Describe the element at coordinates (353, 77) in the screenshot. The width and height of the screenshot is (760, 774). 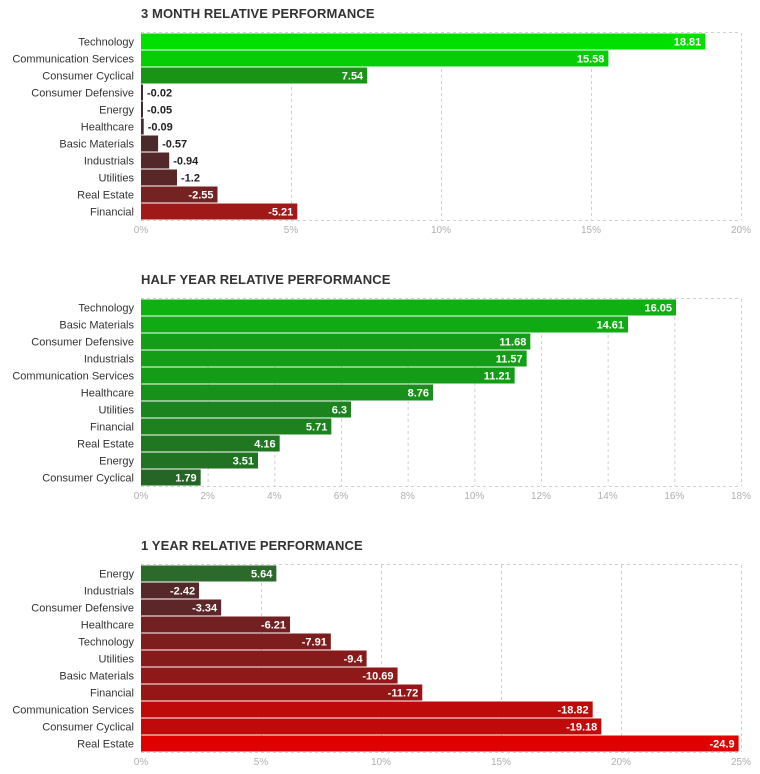
I see `value-label: 7.54` at that location.